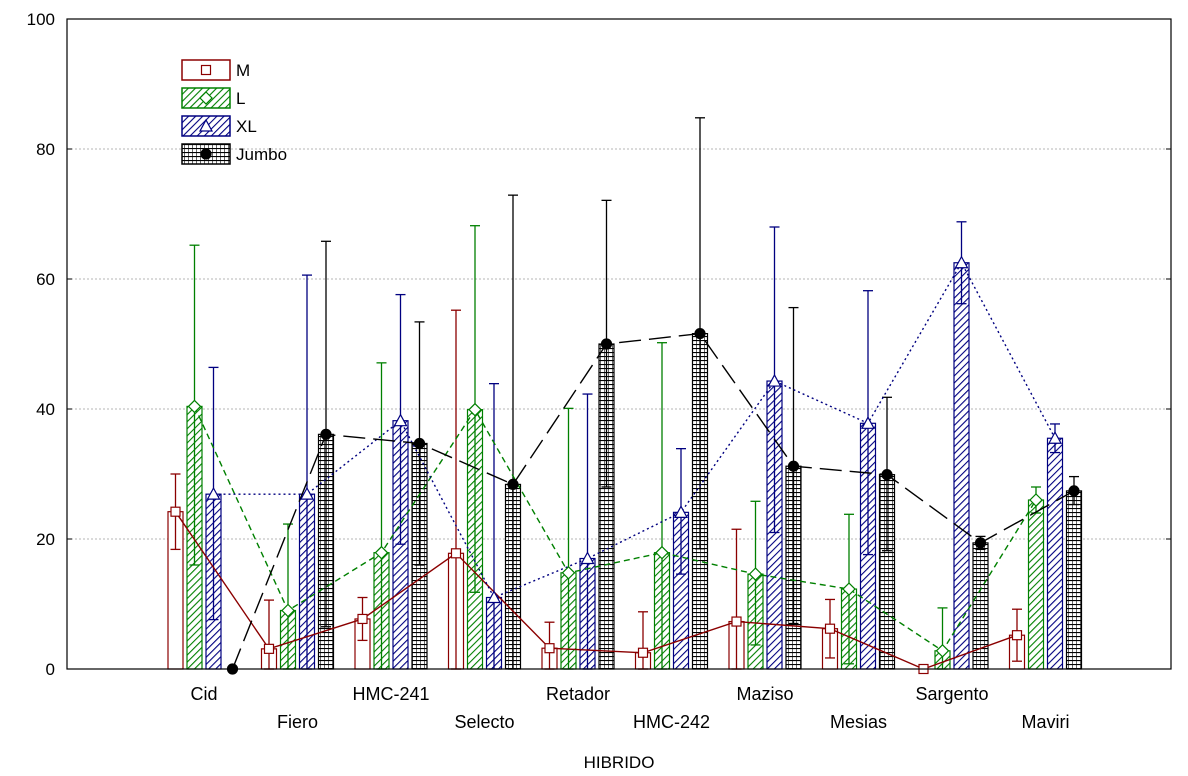  What do you see at coordinates (243, 70) in the screenshot?
I see `legend-label: M` at bounding box center [243, 70].